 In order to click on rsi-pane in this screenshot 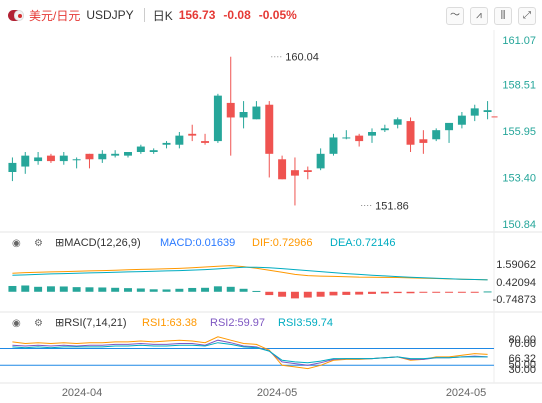, I will do `click(247, 353)`.